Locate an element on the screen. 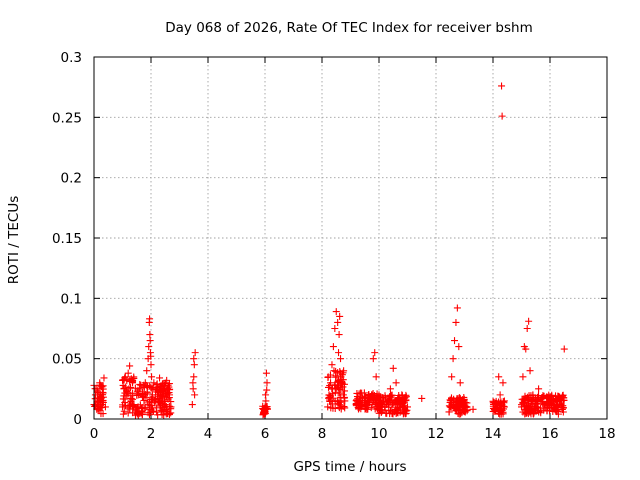 The height and width of the screenshot is (480, 640). y-tick-label: 0.25 is located at coordinates (67, 118).